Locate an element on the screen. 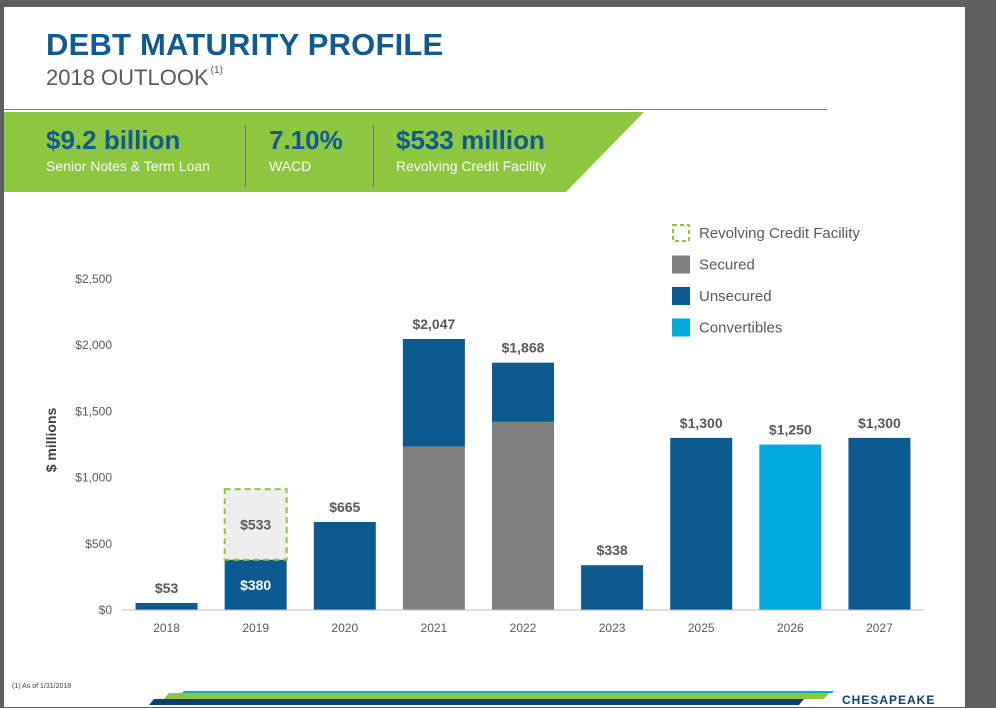 This screenshot has width=996, height=708. stat-label: Revolving Credit Facility is located at coordinates (471, 166).